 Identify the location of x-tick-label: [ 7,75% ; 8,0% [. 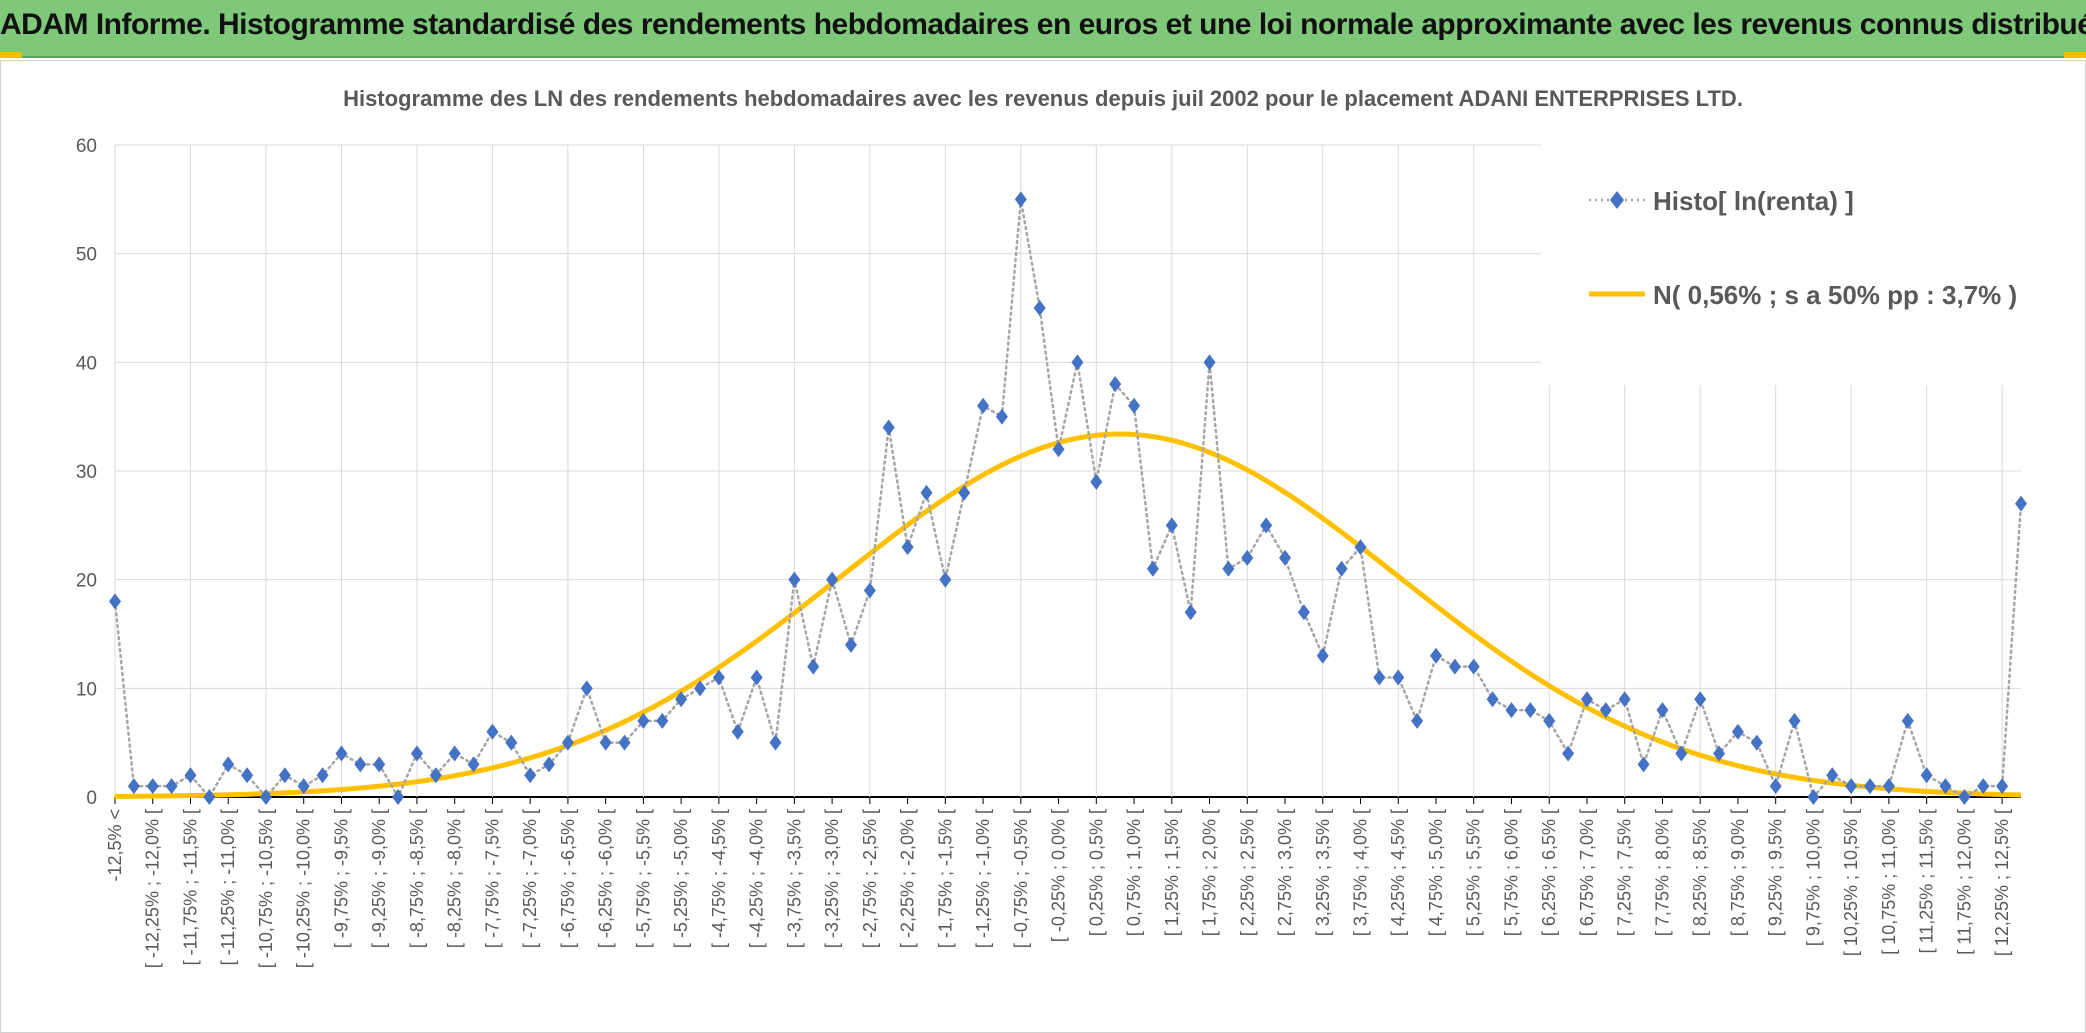
(1662, 872).